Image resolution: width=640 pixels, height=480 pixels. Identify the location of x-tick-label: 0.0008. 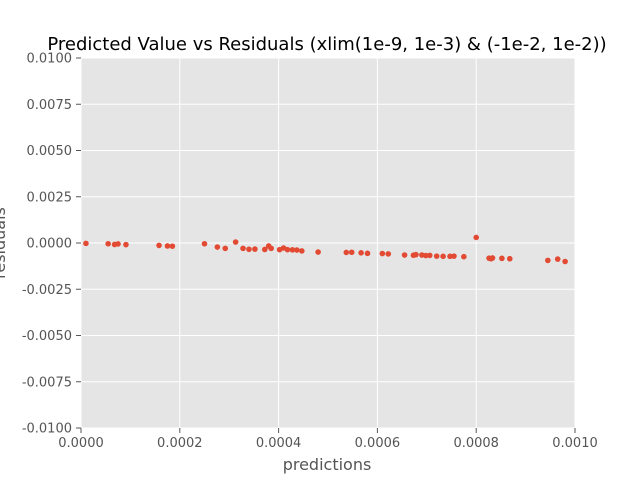
(476, 443).